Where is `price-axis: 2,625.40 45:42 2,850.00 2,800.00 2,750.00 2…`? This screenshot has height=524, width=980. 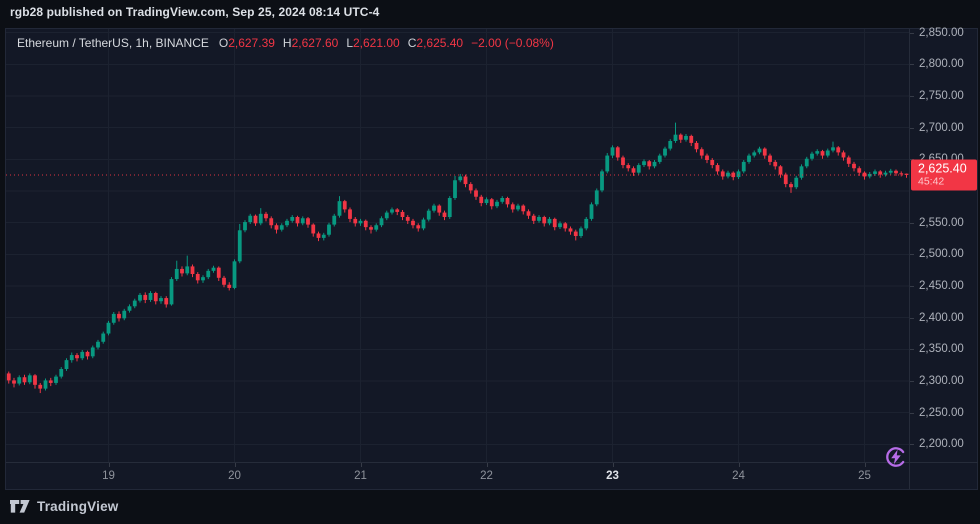
price-axis: 2,625.40 45:42 2,850.00 2,800.00 2,750.00 2… is located at coordinates (943, 244).